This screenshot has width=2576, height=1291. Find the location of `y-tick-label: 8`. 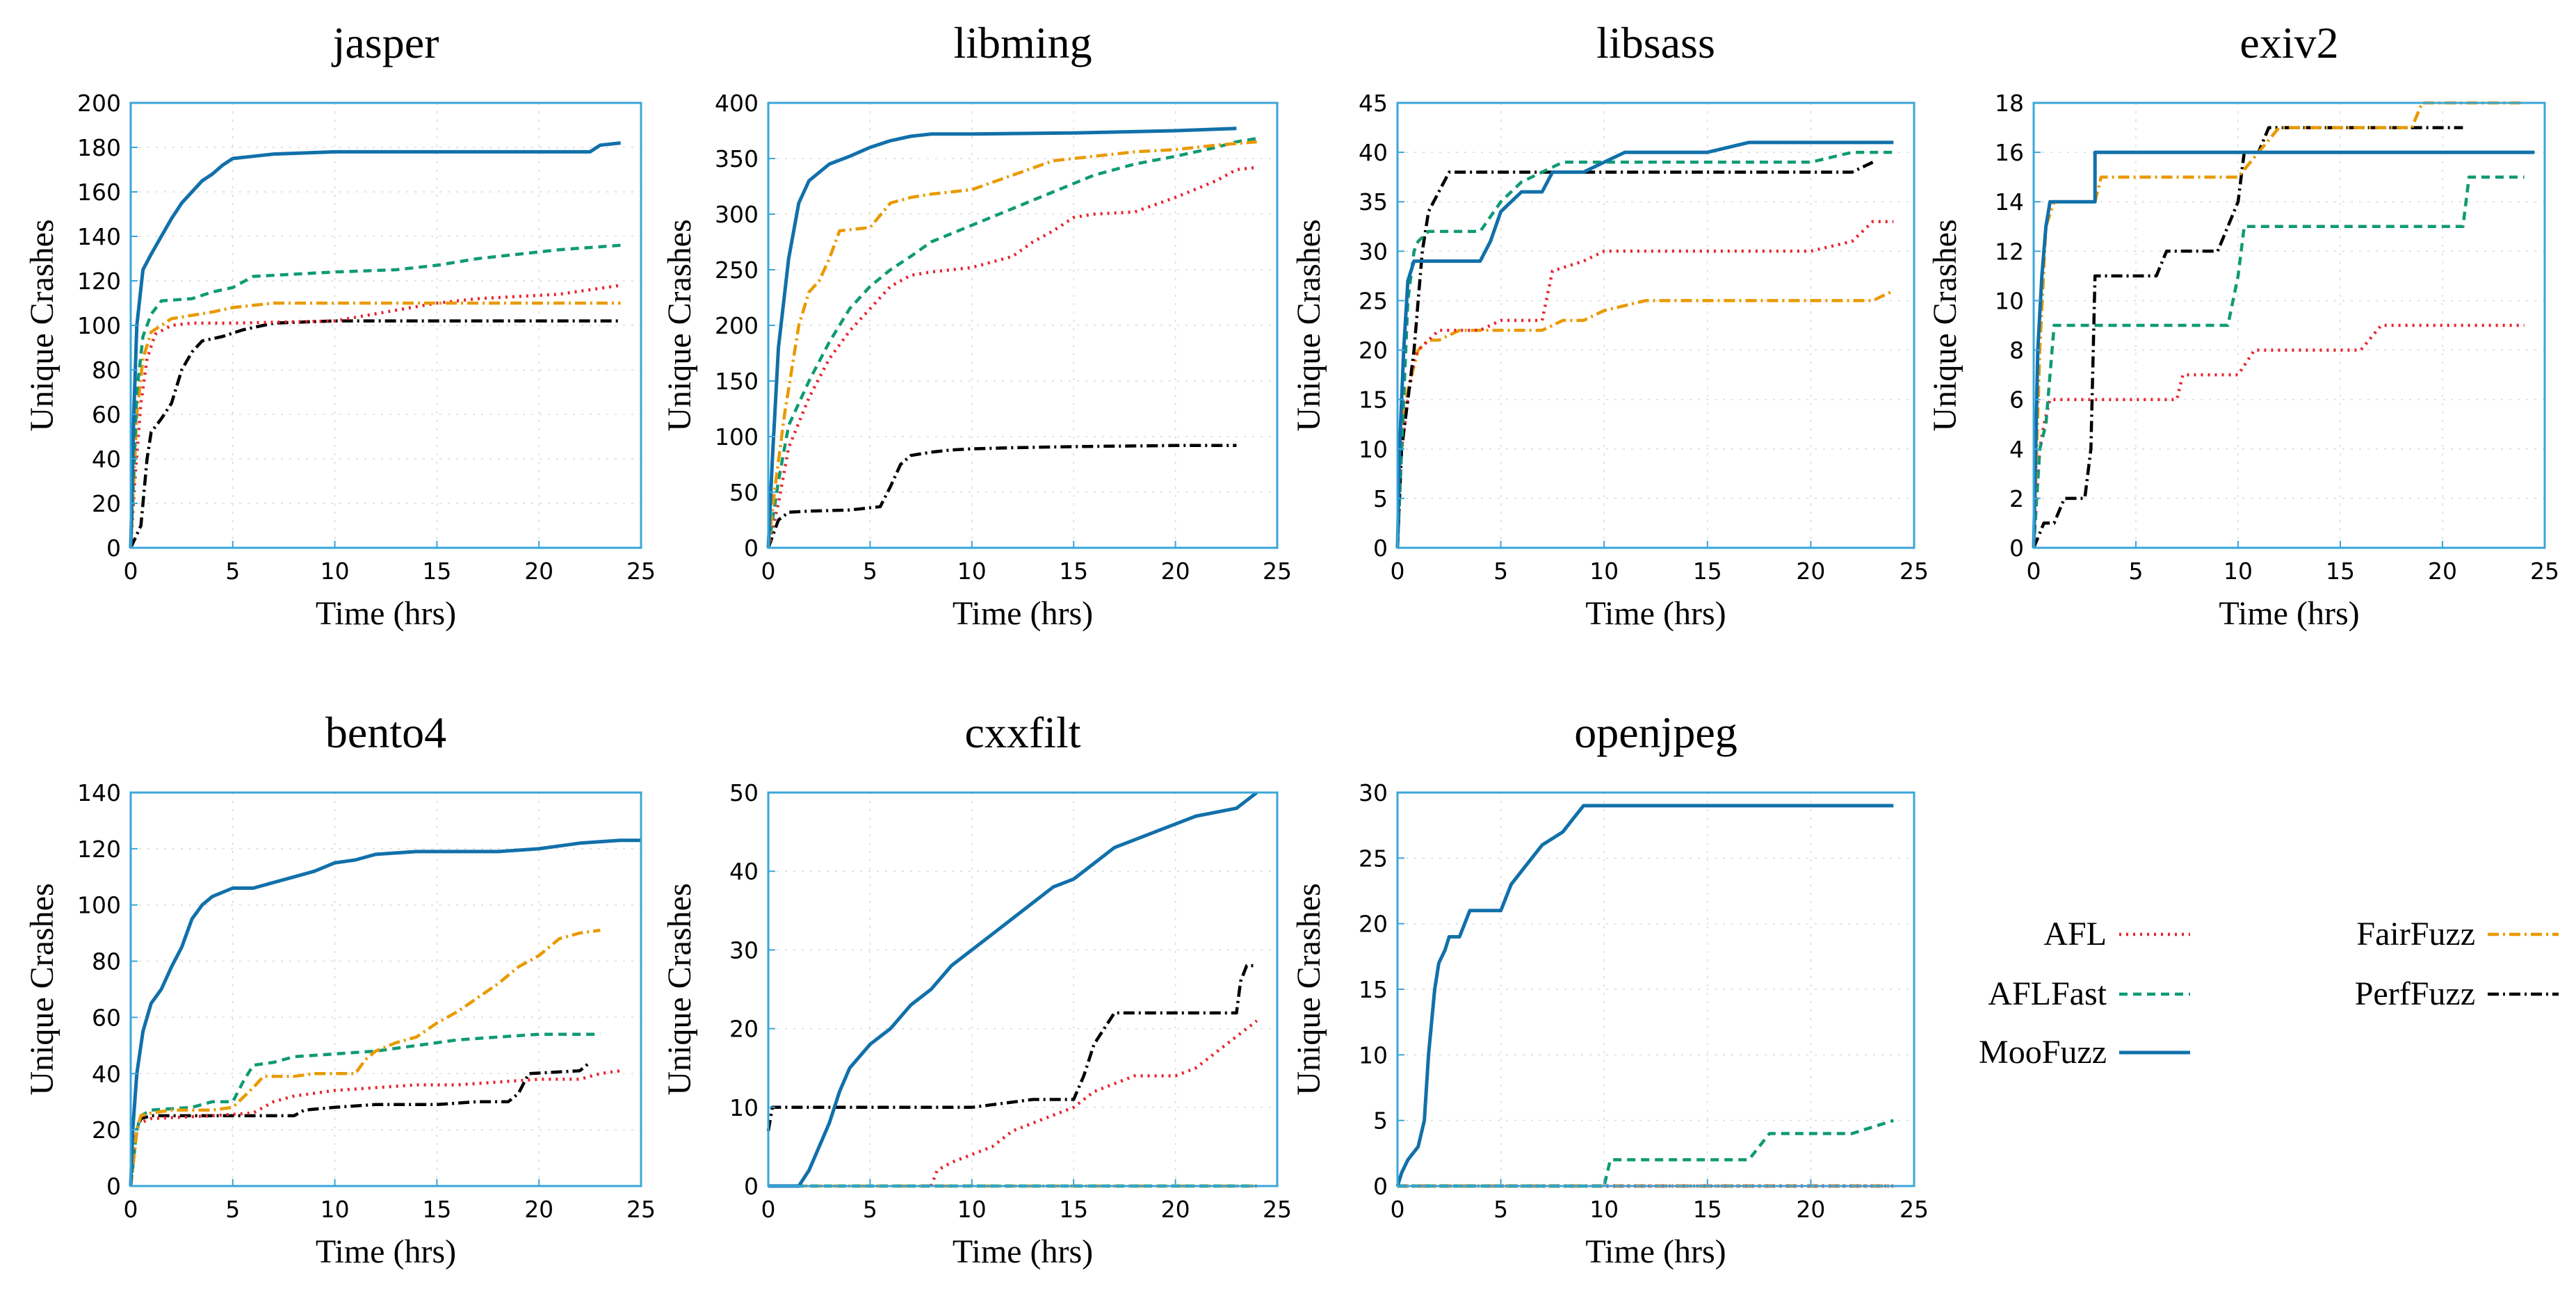

y-tick-label: 8 is located at coordinates (2016, 350).